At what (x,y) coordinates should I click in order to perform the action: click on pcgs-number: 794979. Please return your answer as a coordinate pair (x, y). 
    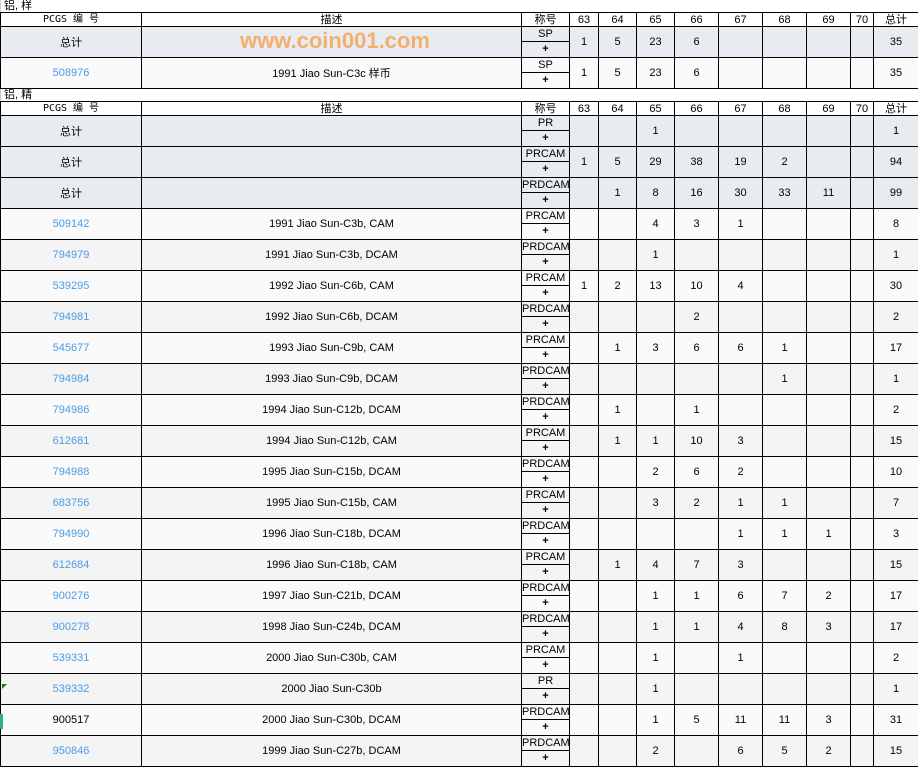
    Looking at the image, I should click on (71, 255).